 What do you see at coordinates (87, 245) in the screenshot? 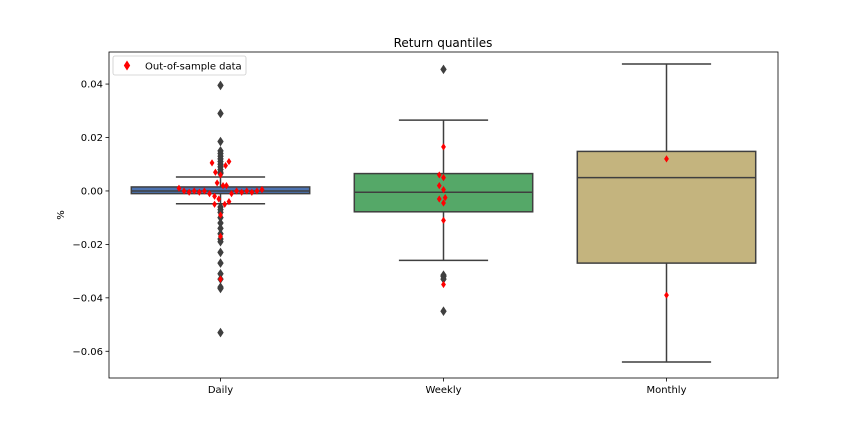
I see `y-tick-label: −0.02` at bounding box center [87, 245].